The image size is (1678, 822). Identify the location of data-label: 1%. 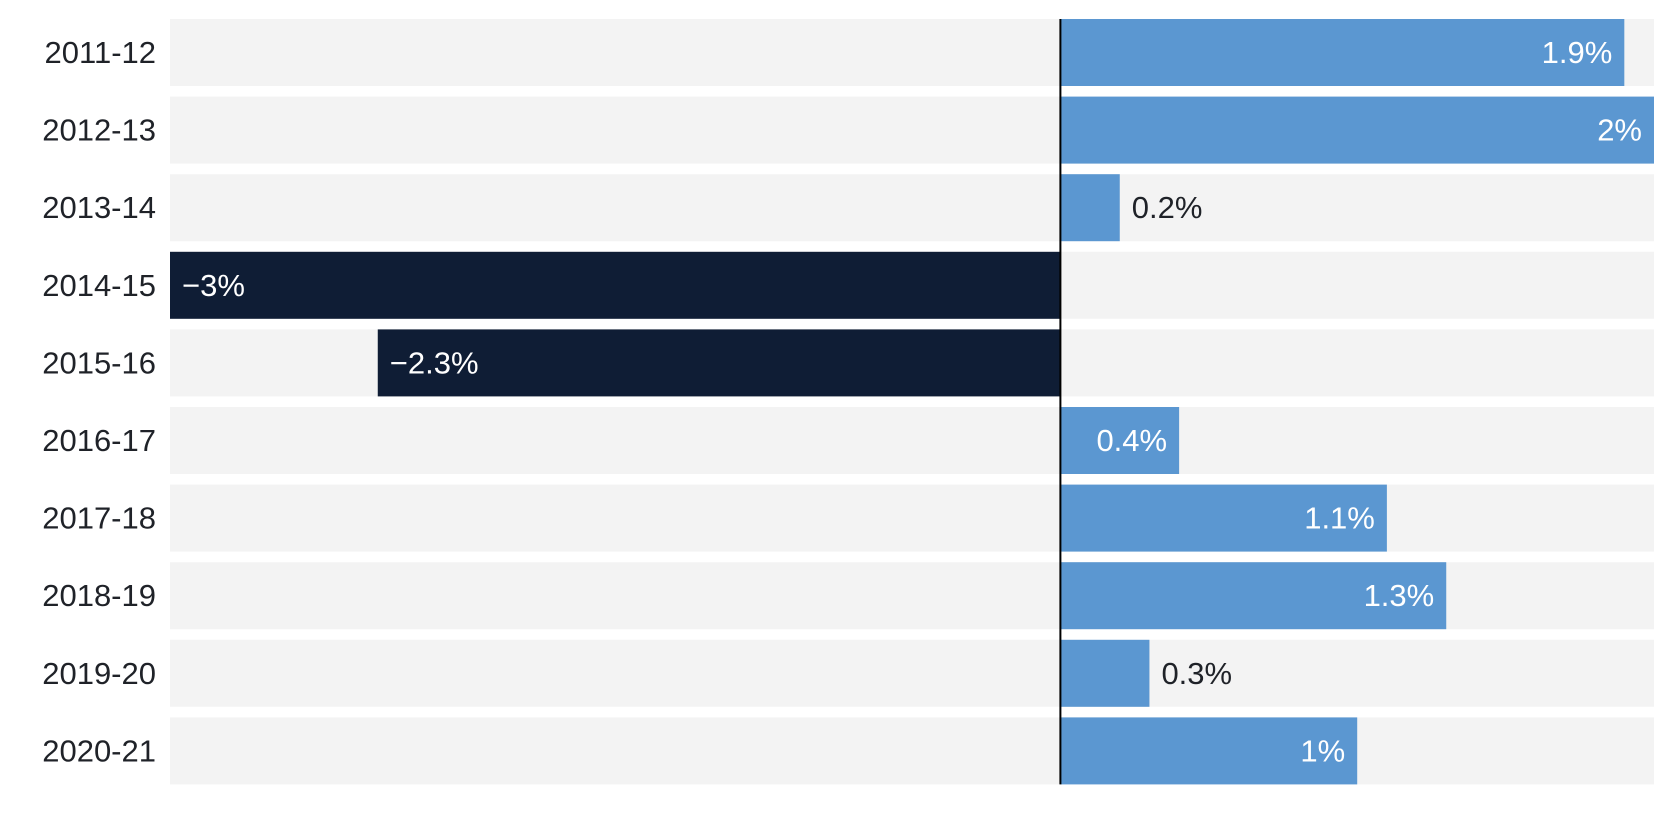
(1322, 750).